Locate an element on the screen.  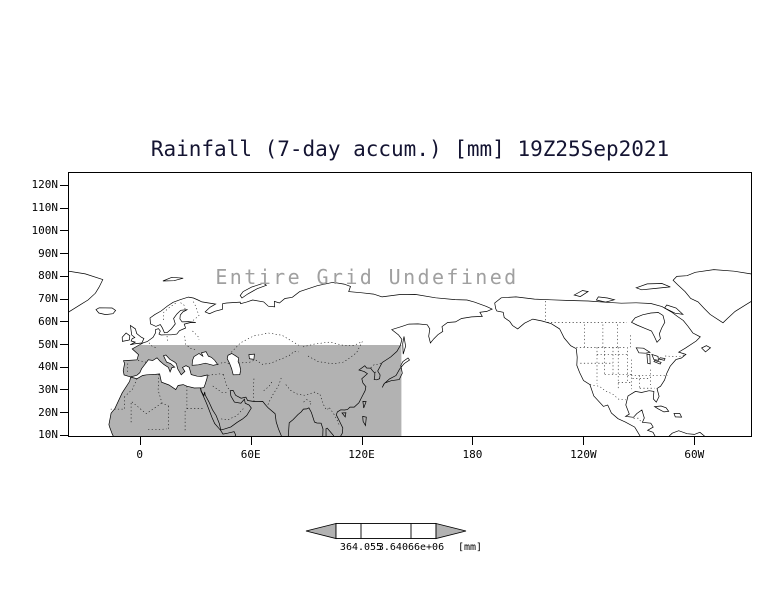
colorbar-cells is located at coordinates (386, 531).